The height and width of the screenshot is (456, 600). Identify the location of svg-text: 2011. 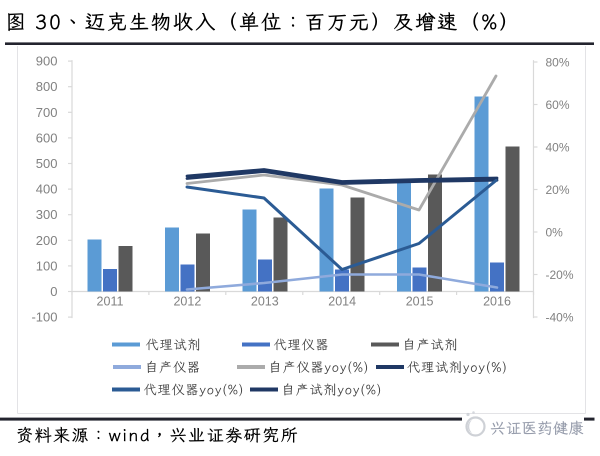
(110, 302).